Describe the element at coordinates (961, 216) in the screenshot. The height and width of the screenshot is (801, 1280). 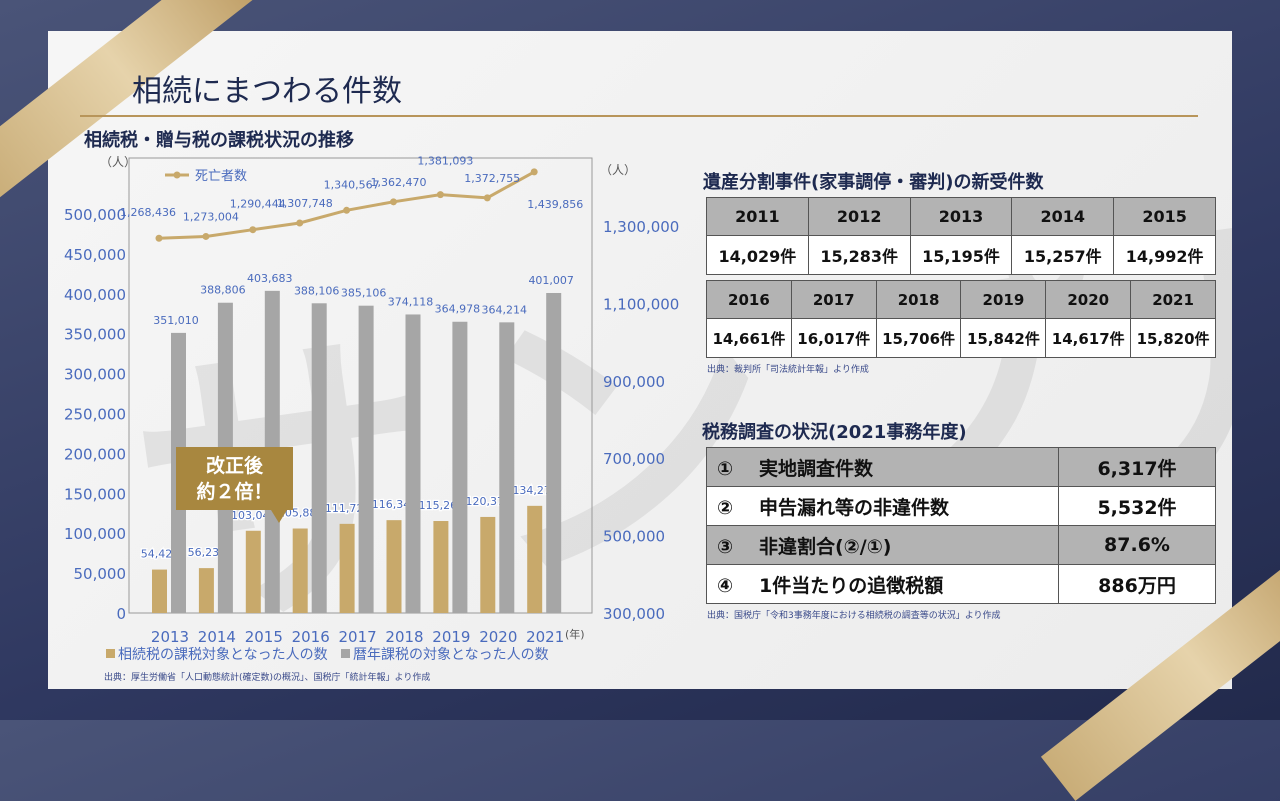
I see `table-cell: 2013` at that location.